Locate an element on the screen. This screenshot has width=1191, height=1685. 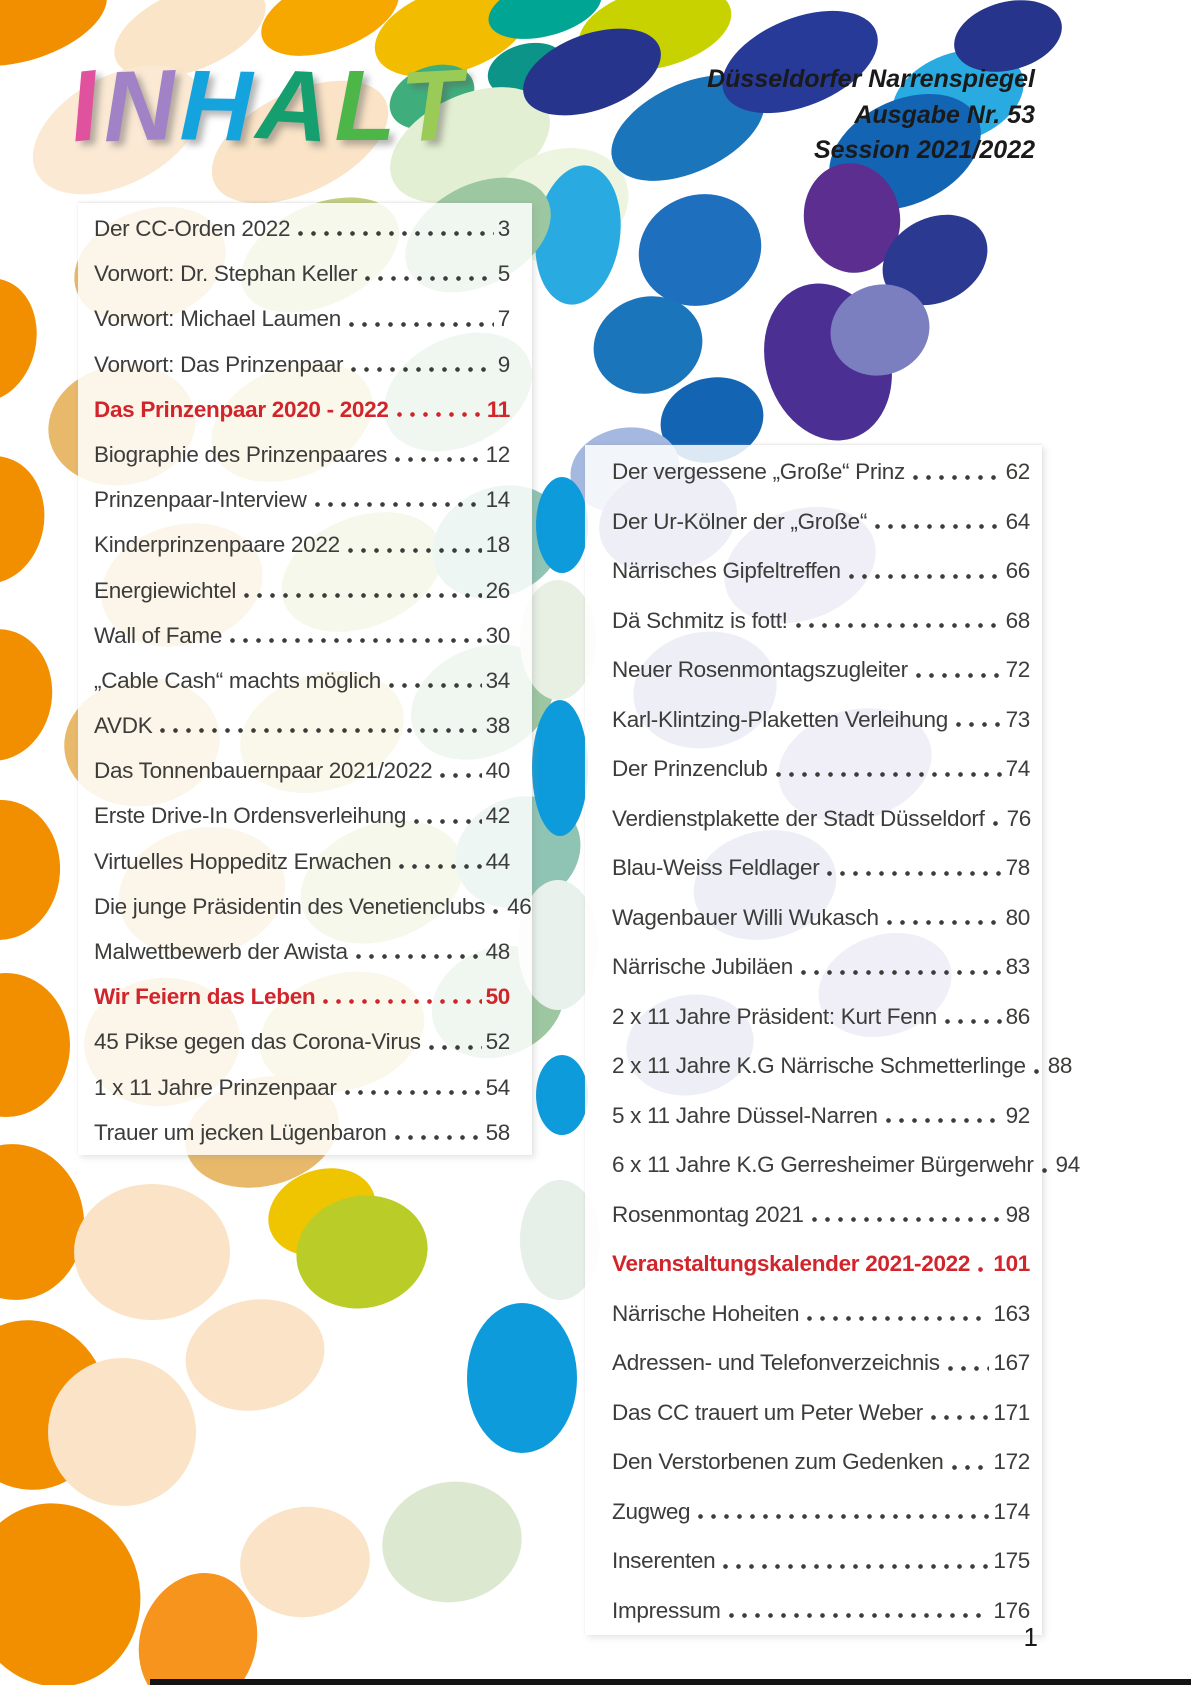
toc-entry: Der vergessene „Große“ Prinz 62 is located at coordinates (821, 472).